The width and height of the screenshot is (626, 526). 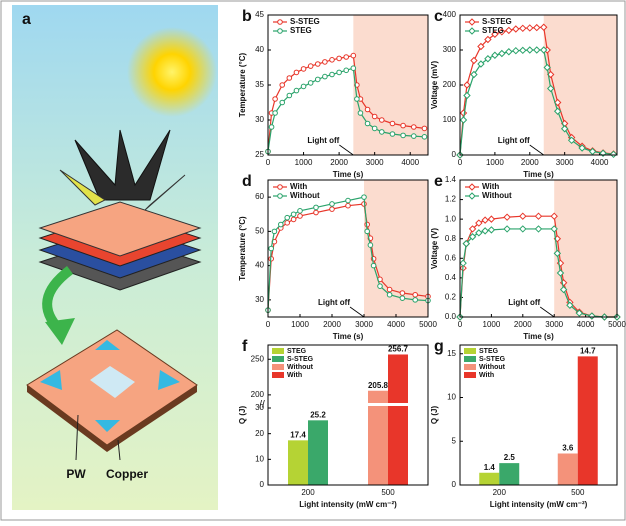 I want to click on x-tick-label: 200, so click(x=500, y=492).